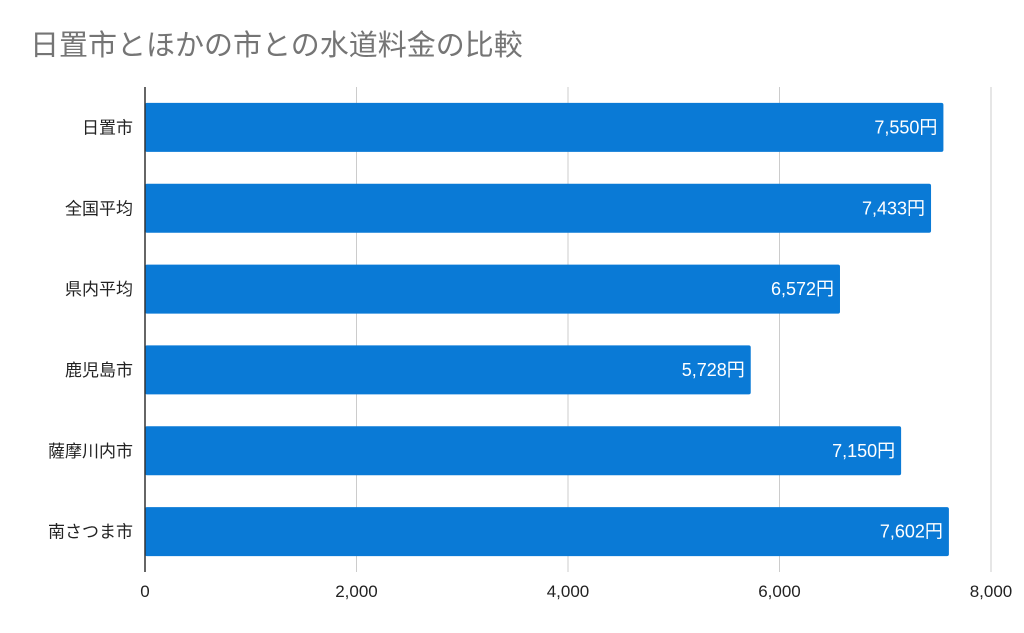 Image resolution: width=1024 pixels, height=633 pixels. Describe the element at coordinates (713, 370) in the screenshot. I see `data-label: 5,728円` at that location.